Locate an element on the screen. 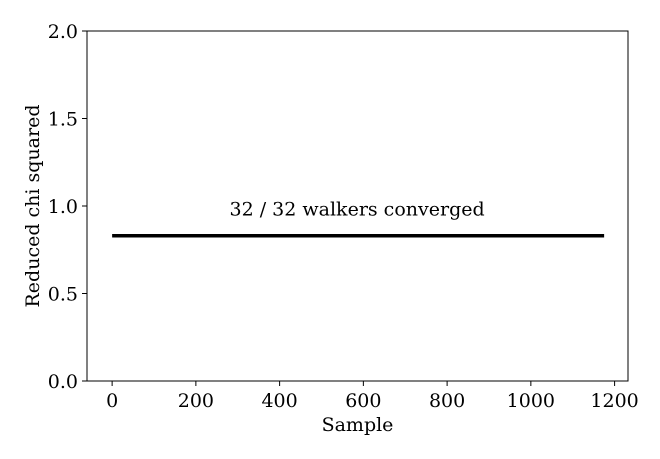 Image resolution: width=660 pixels, height=459 pixels. x-axis-label: Sample is located at coordinates (358, 425).